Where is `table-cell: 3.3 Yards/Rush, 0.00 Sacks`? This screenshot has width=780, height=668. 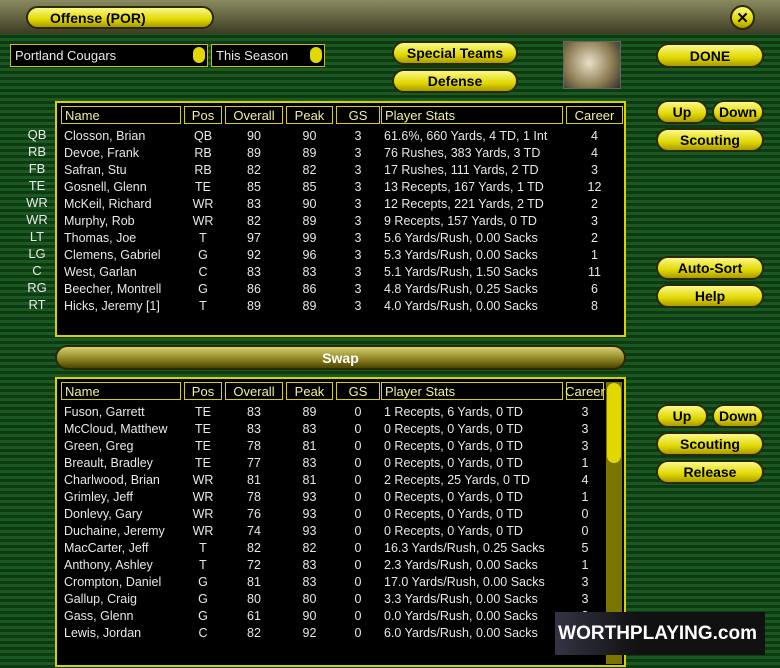
table-cell: 3.3 Yards/Rush, 0.00 Sacks is located at coordinates (461, 599).